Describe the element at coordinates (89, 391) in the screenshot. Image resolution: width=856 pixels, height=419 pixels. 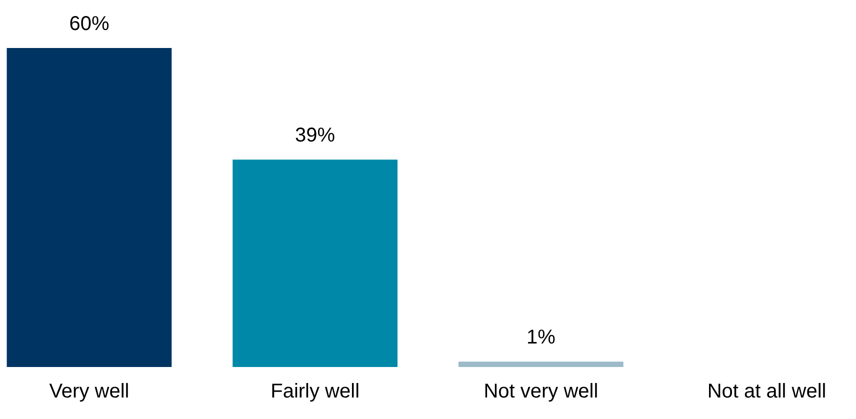
I see `x-tick-label: Very well` at that location.